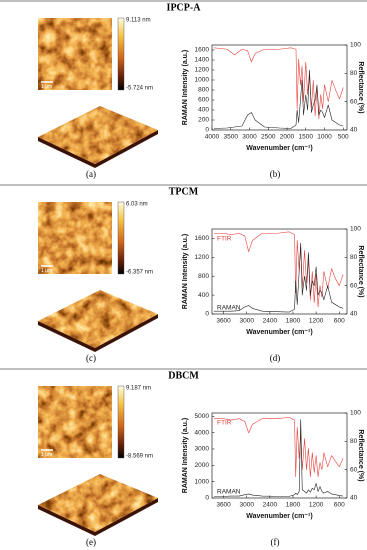 Image resolution: width=367 pixels, height=550 pixels. I want to click on afm-max-label: 9.113 nm, so click(138, 21).